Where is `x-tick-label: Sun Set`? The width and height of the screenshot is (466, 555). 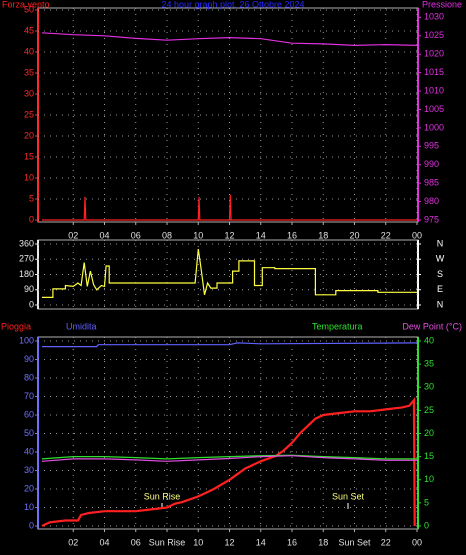 x-tick-label: Sun Set is located at coordinates (354, 542).